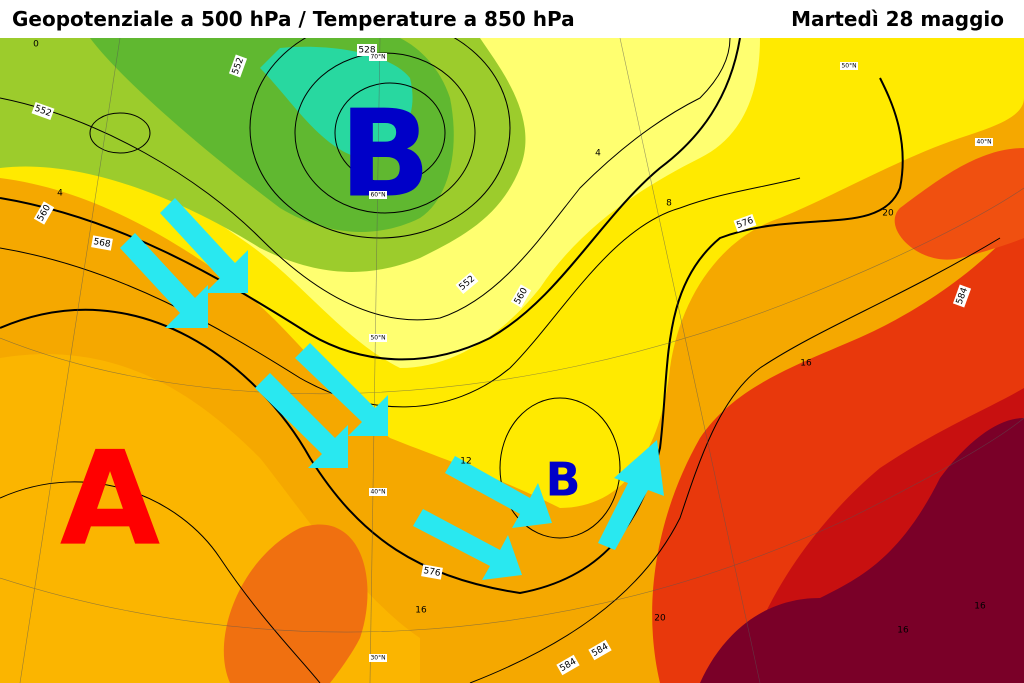 The image size is (1024, 683). I want to click on contour-label: 584, so click(962, 296).